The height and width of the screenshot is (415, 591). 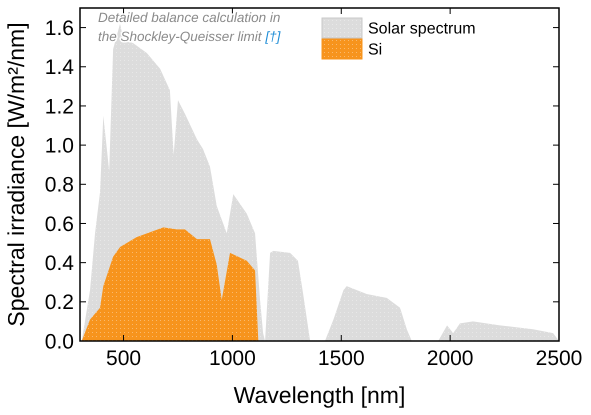 I want to click on x-tick-label: 2500, so click(x=559, y=358).